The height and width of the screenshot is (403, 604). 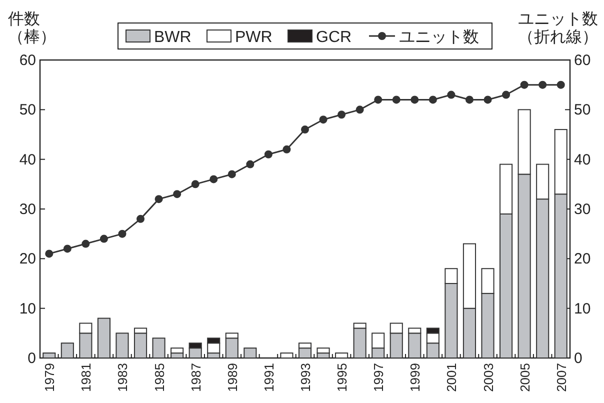 I want to click on x-tick-label: 1987, so click(x=196, y=377).